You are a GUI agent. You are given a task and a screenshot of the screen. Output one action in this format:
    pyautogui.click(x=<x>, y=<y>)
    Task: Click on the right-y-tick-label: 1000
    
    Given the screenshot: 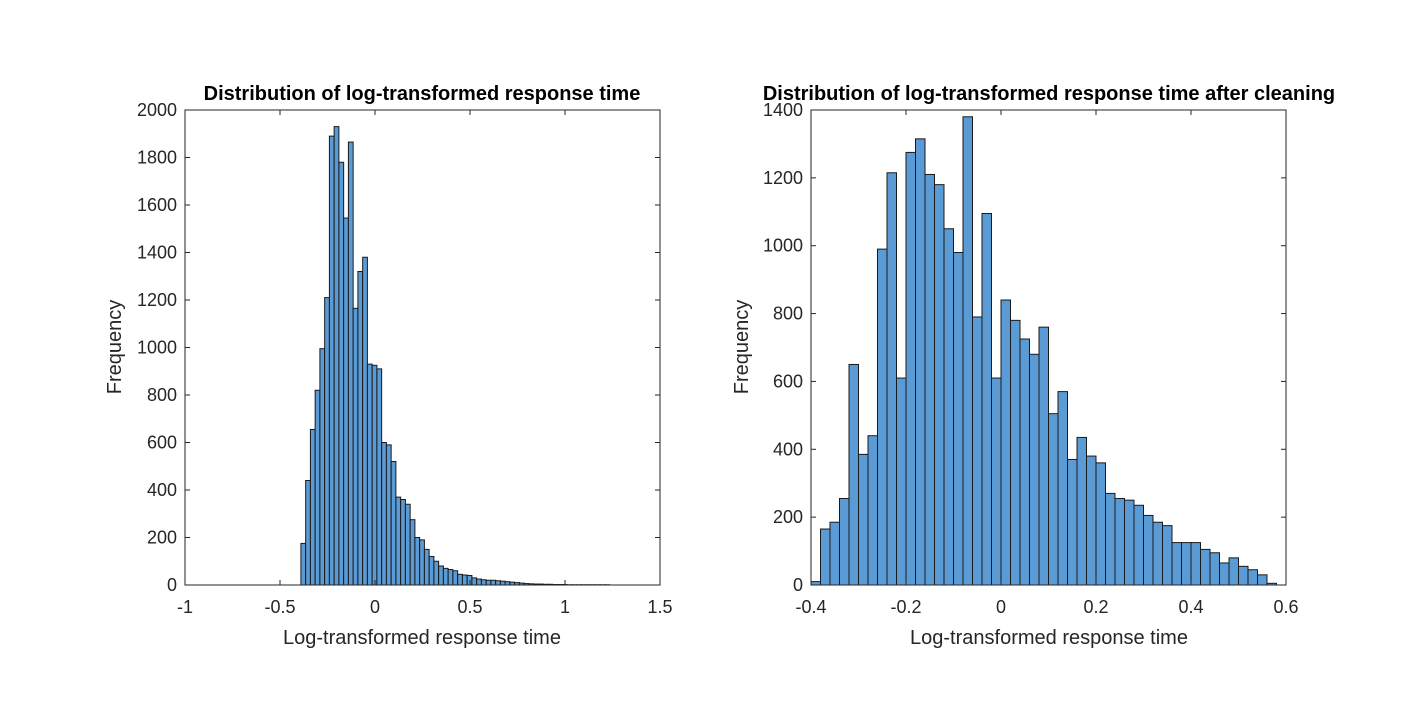 What is the action you would take?
    pyautogui.click(x=783, y=246)
    